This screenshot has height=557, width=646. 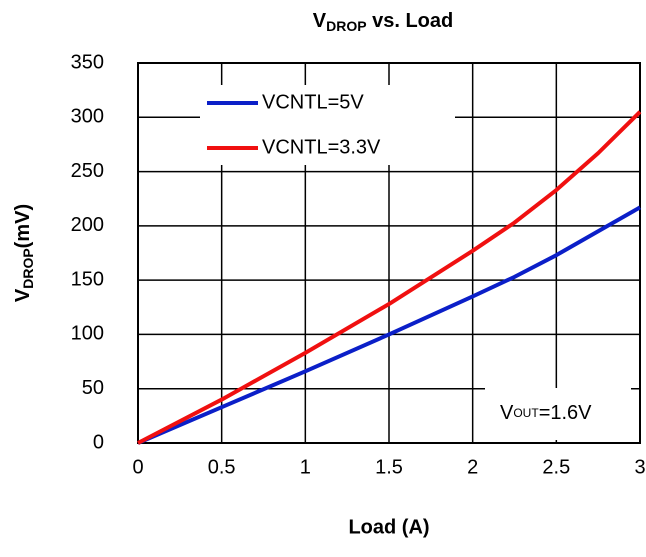 What do you see at coordinates (472, 467) in the screenshot?
I see `x-tick-label: 2` at bounding box center [472, 467].